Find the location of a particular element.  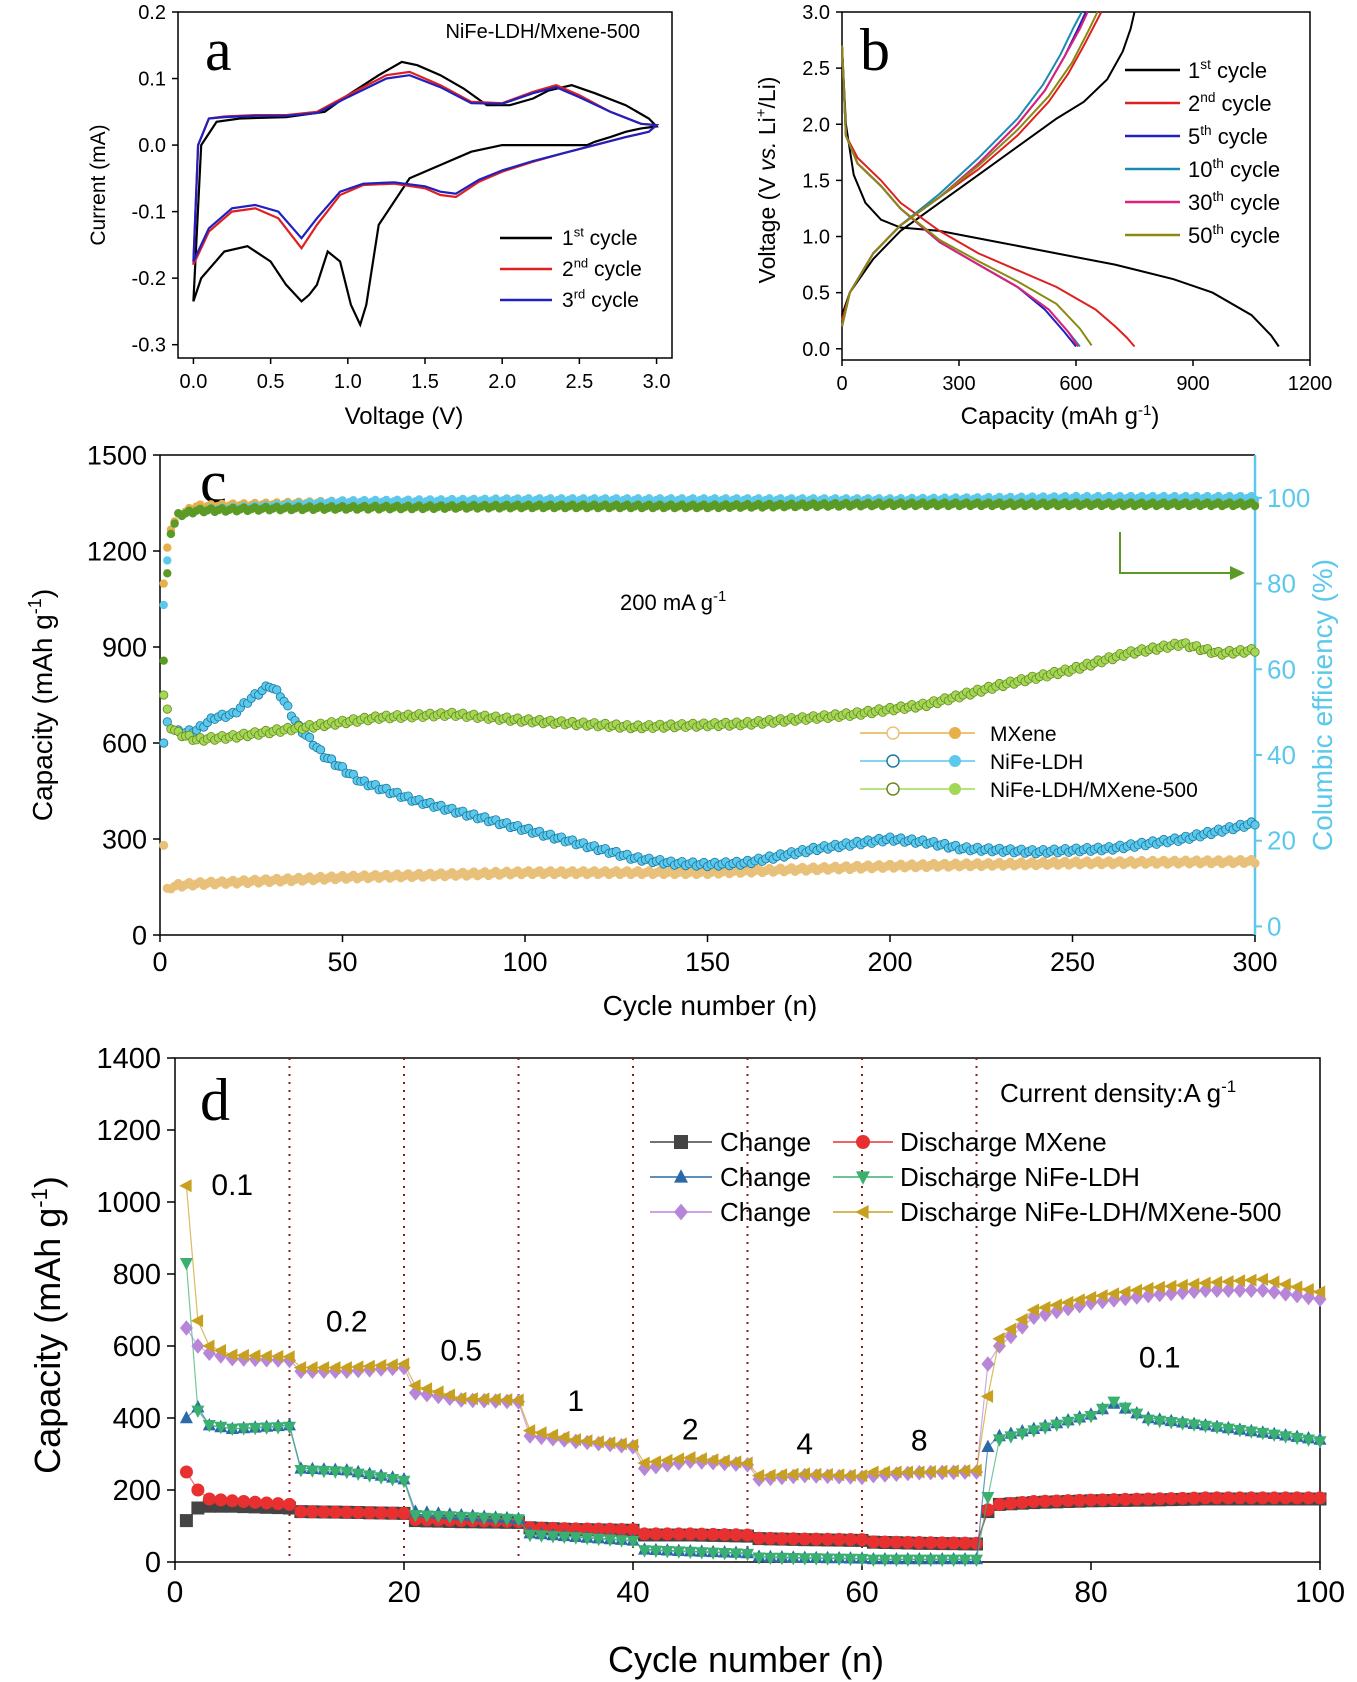

panel-a-x-tick-label: 2.0 is located at coordinates (502, 382).